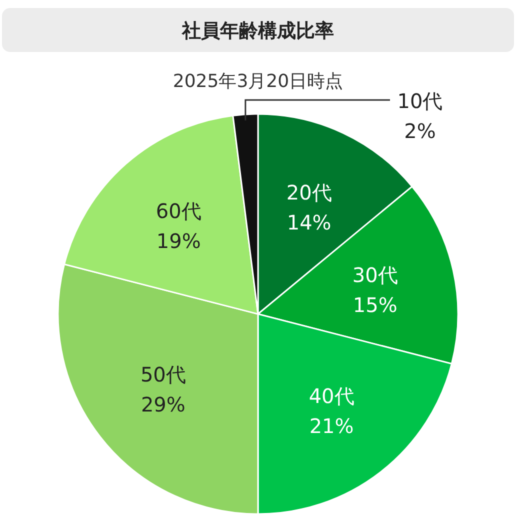  What do you see at coordinates (331, 396) in the screenshot?
I see `slice-label: 40代` at bounding box center [331, 396].